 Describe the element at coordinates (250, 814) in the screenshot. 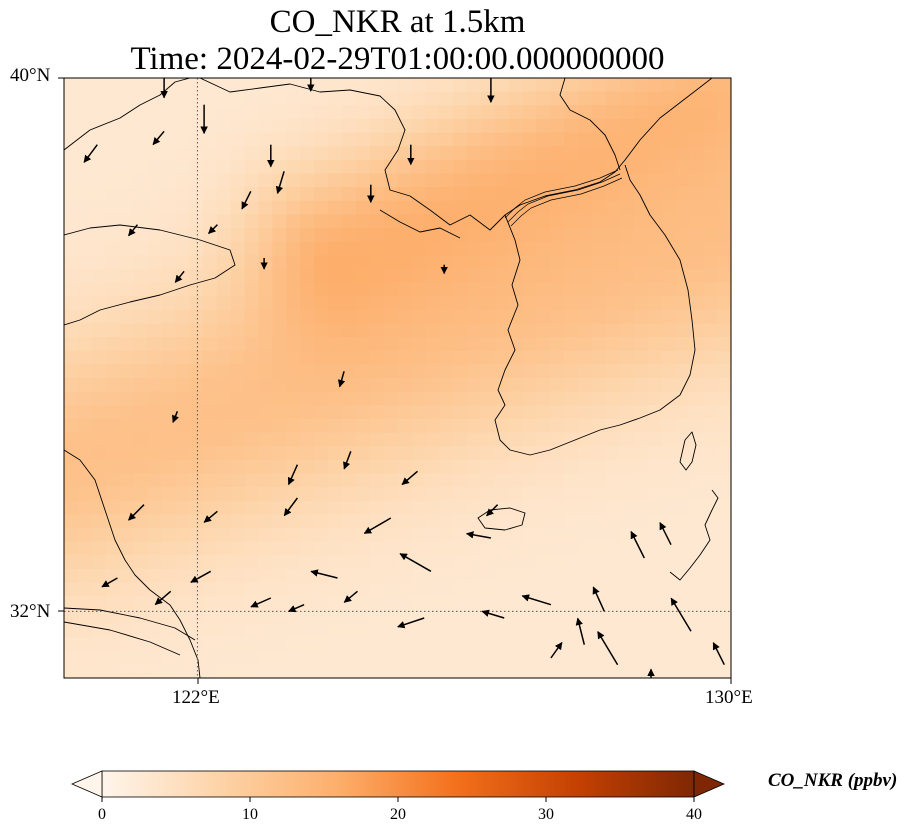

I see `colorbar-tick-label: 10` at that location.